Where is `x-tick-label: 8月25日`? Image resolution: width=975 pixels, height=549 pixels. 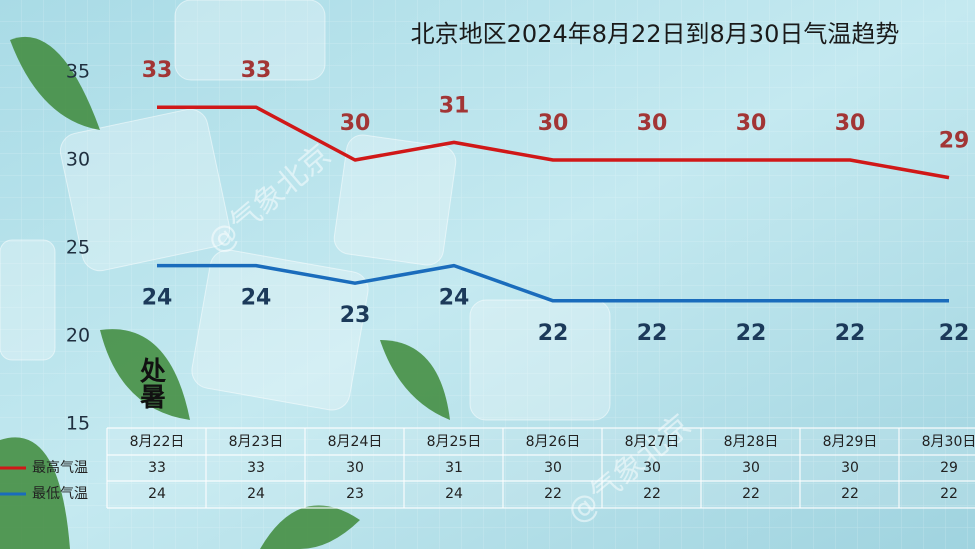 x-tick-label: 8月25日 is located at coordinates (454, 442).